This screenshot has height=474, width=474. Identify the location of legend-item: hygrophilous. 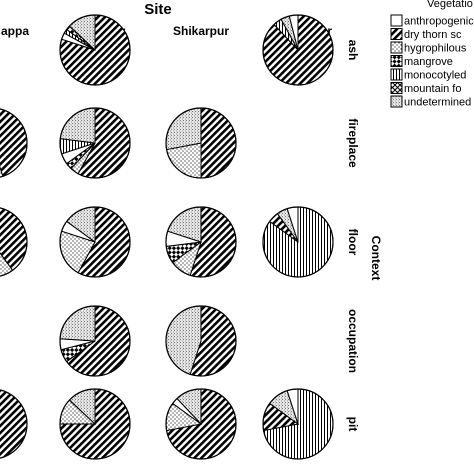
(428, 48).